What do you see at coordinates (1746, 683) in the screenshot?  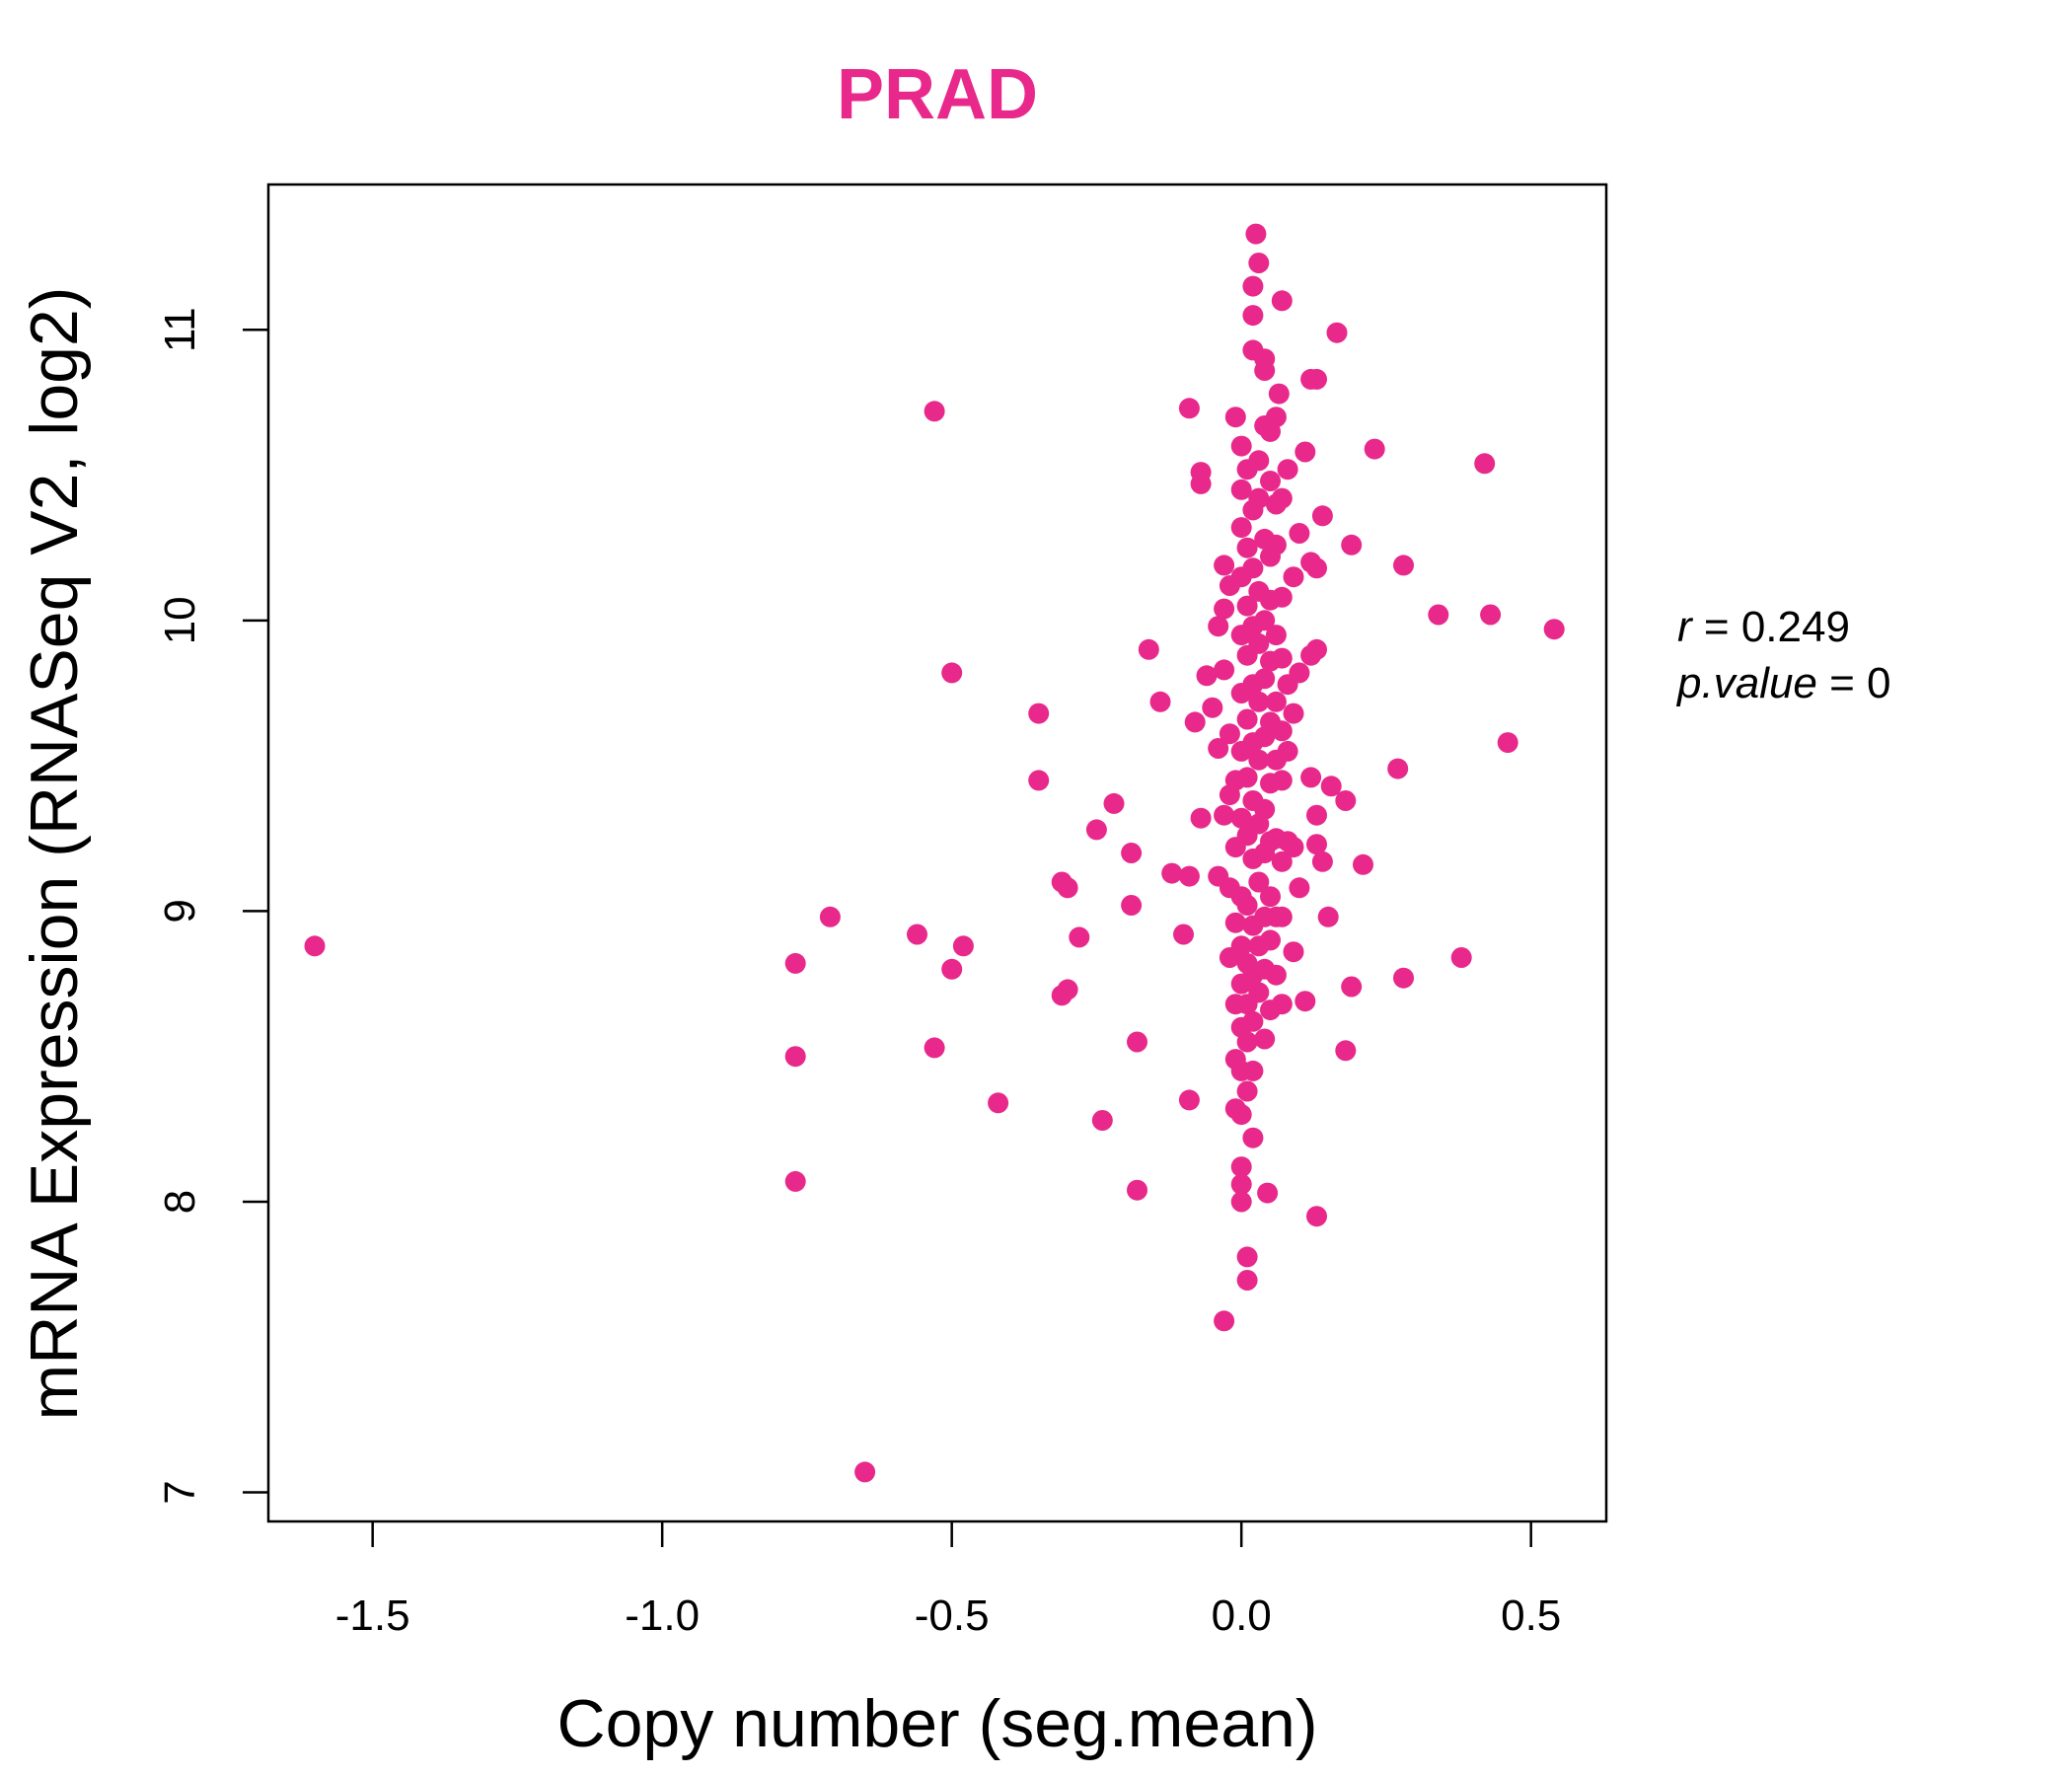 I see `p-label: p.value` at bounding box center [1746, 683].